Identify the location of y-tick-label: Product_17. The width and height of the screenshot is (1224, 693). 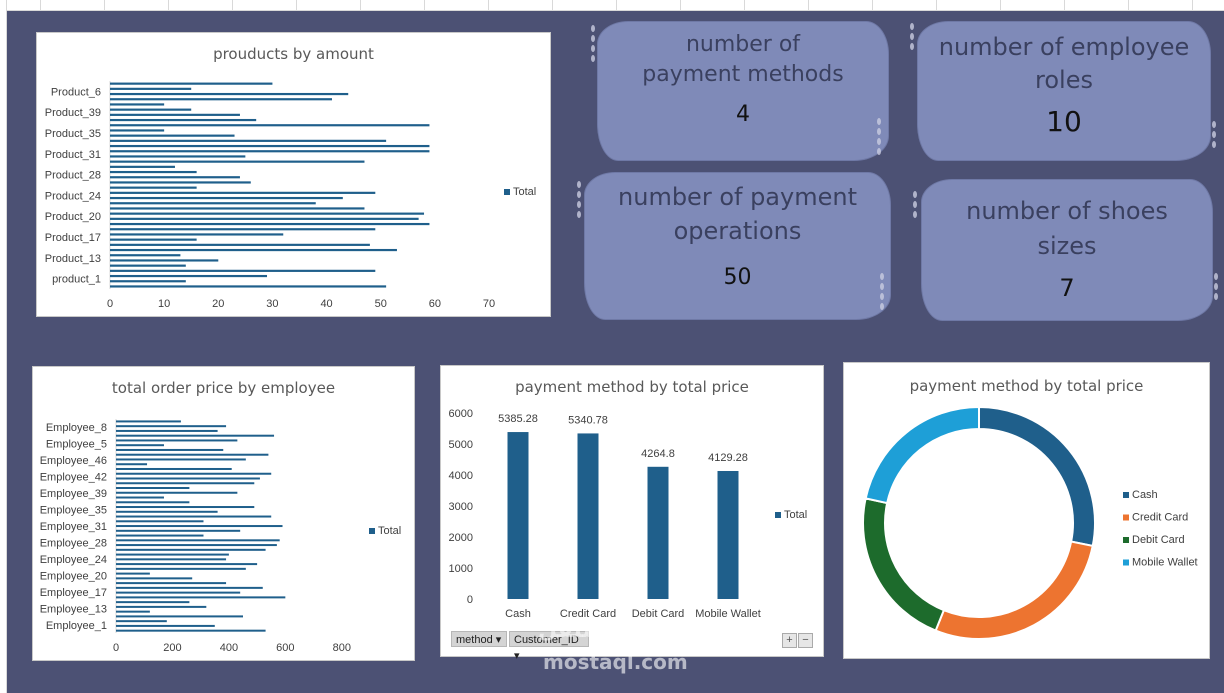
(73, 238).